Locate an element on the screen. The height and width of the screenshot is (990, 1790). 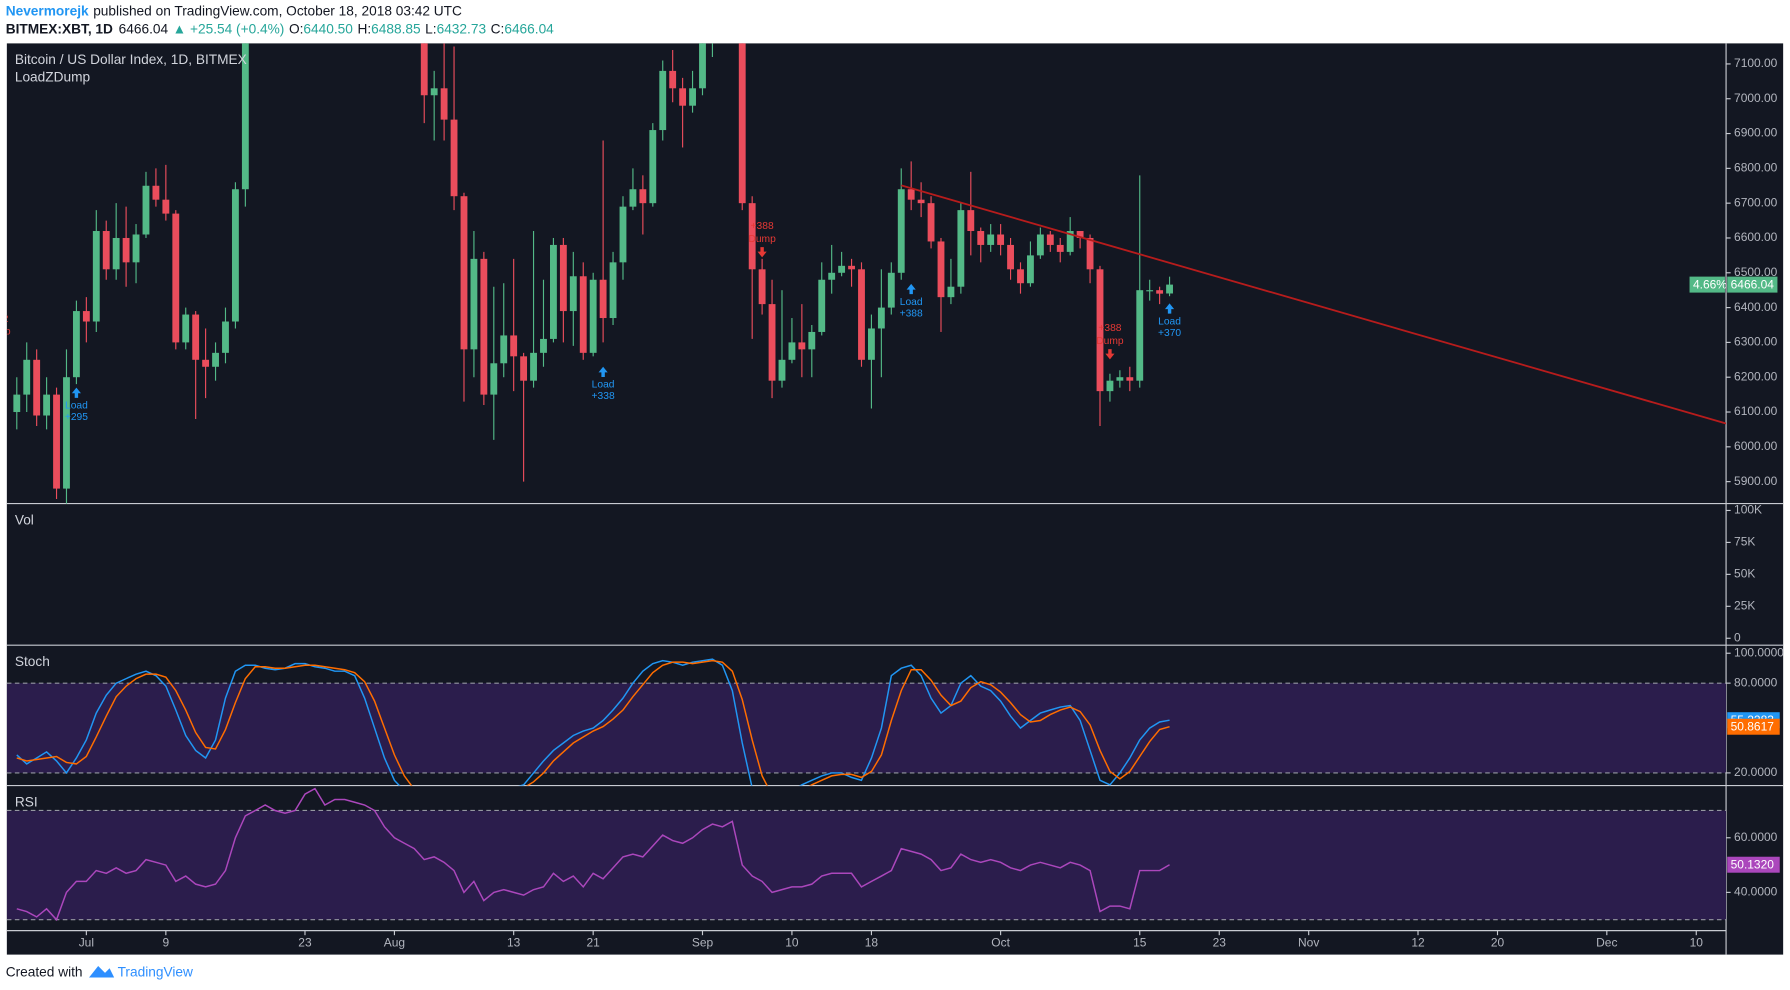
x-tick-label: 9 is located at coordinates (166, 942).